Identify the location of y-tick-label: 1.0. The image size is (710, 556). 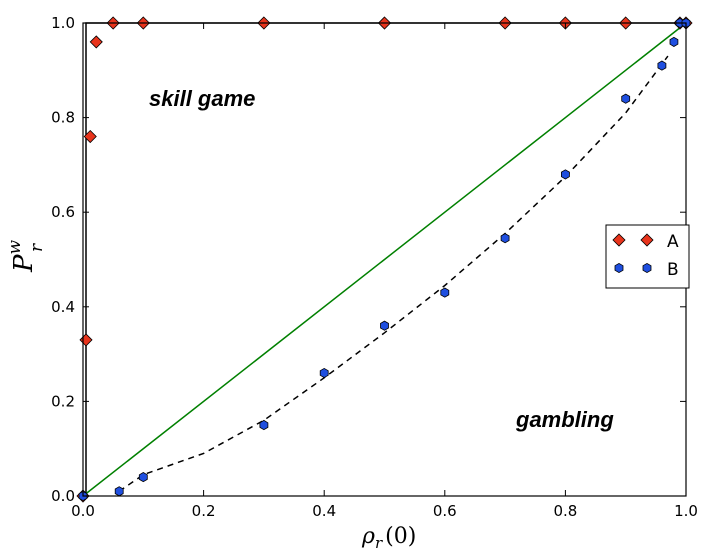
(63, 23).